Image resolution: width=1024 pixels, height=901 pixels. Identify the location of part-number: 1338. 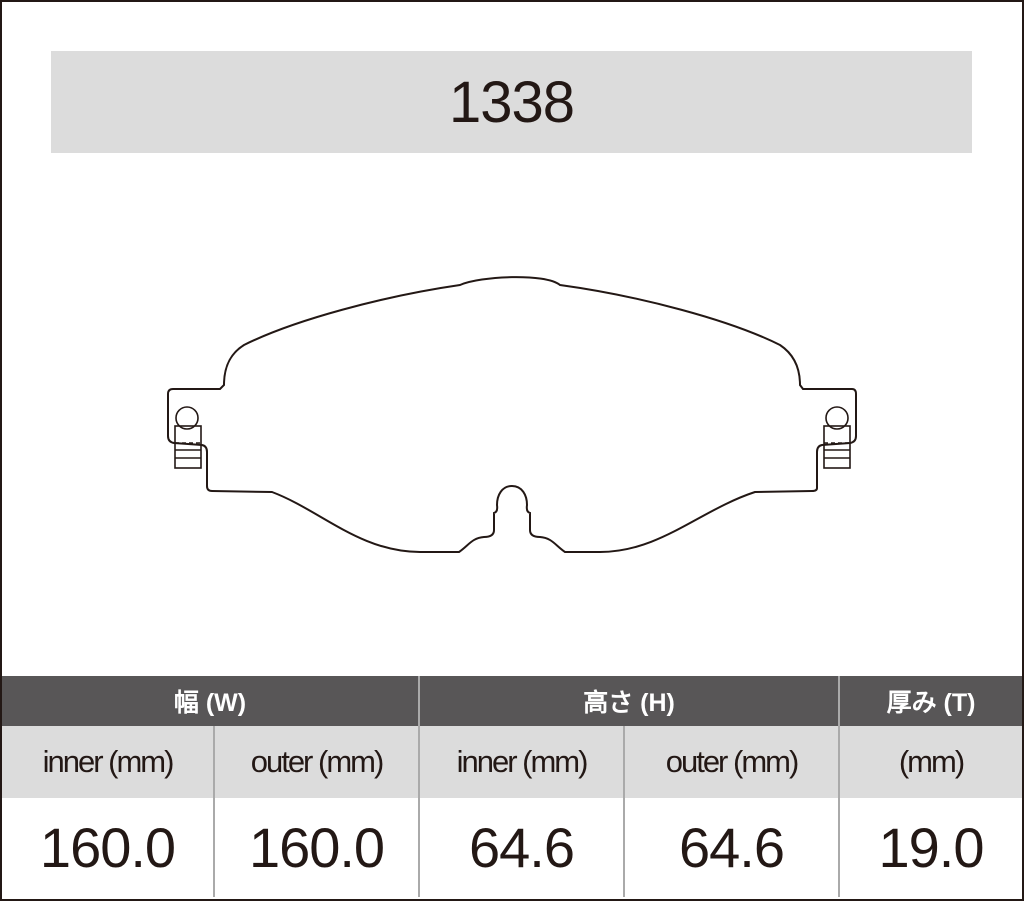
(511, 102).